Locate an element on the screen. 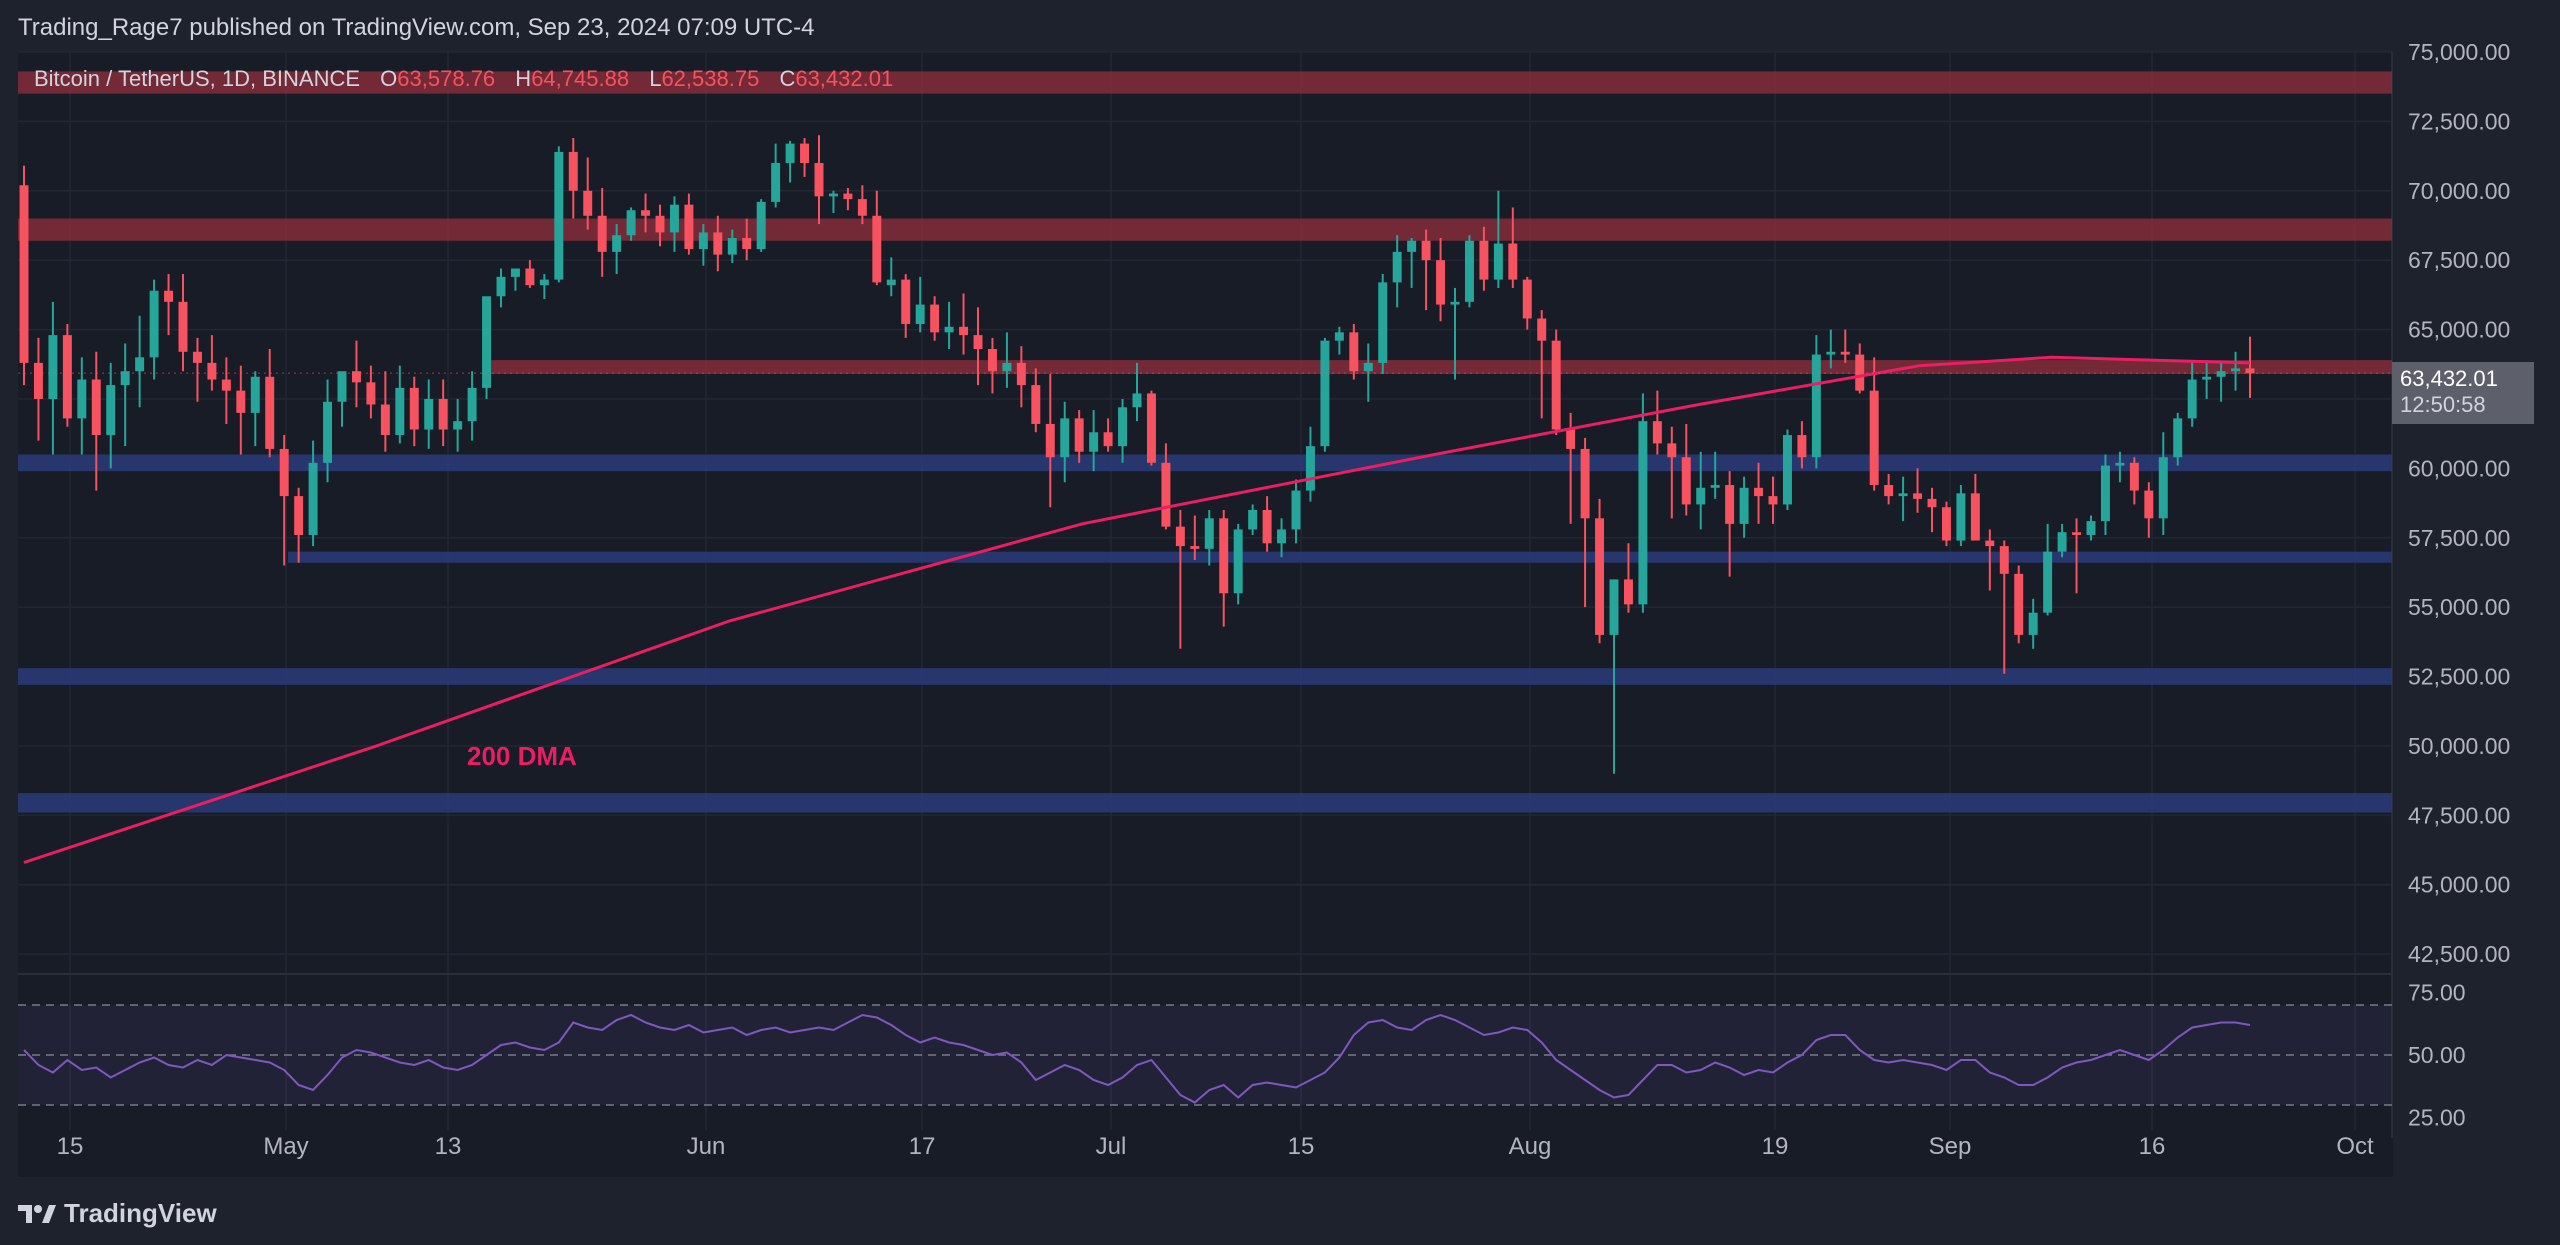 This screenshot has height=1245, width=2560. rsi-line is located at coordinates (1137, 1058).